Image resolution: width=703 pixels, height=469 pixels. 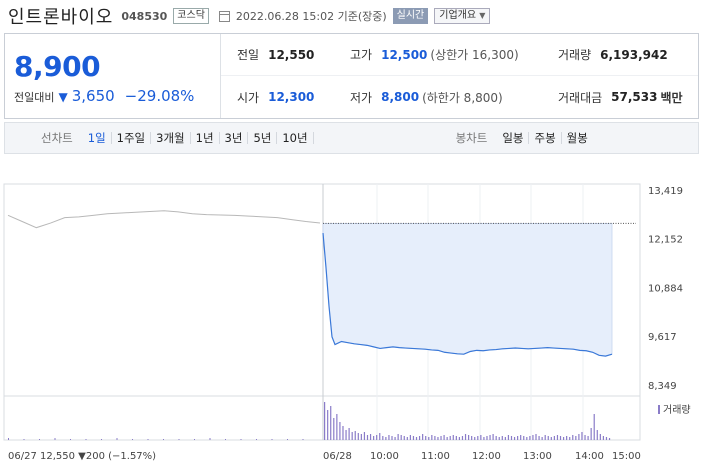 I want to click on stat-label: 거래량, so click(x=575, y=55).